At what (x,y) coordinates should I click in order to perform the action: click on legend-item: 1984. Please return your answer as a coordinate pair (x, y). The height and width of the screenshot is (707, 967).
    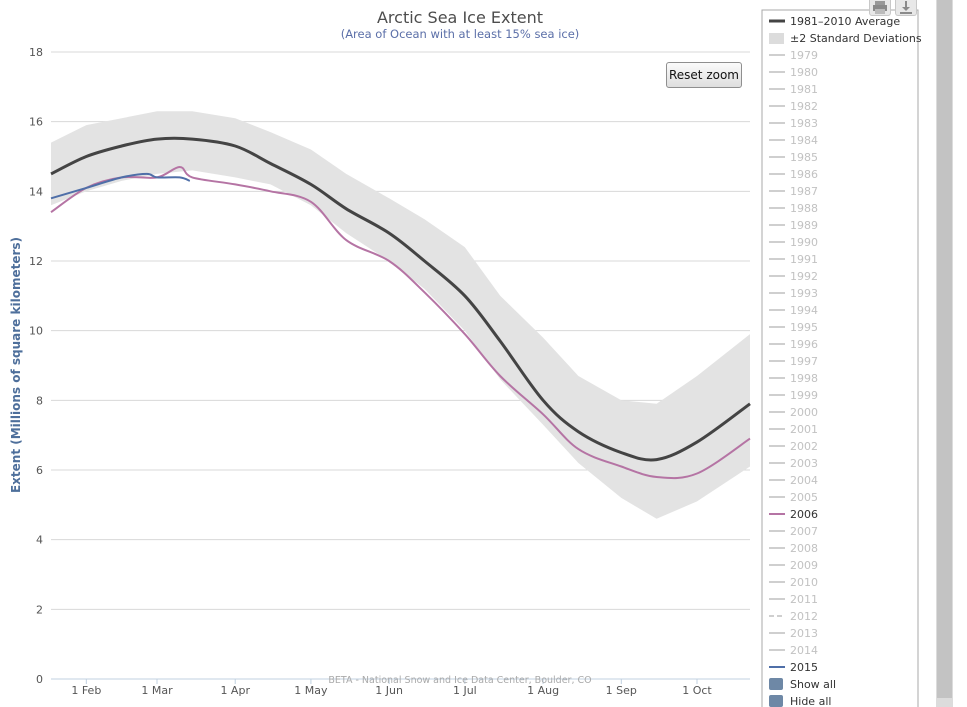
    Looking at the image, I should click on (793, 140).